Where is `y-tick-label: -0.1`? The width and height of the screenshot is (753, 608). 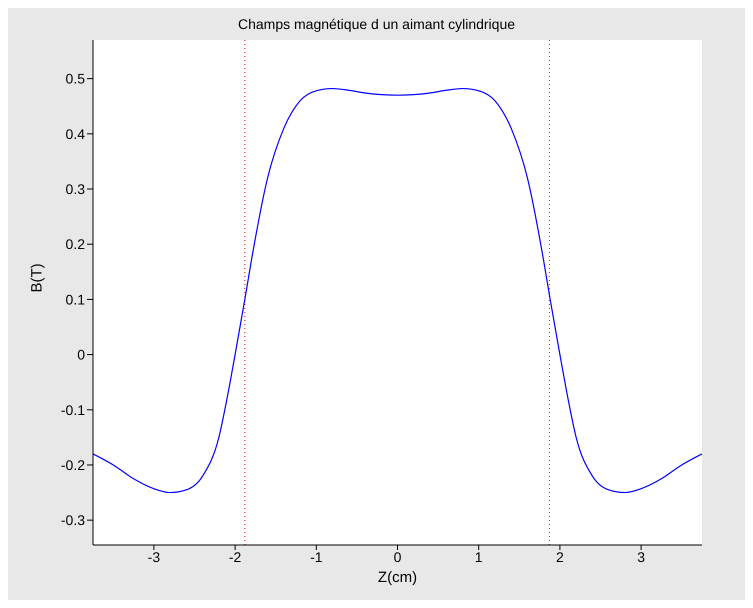
y-tick-label: -0.1 is located at coordinates (73, 410).